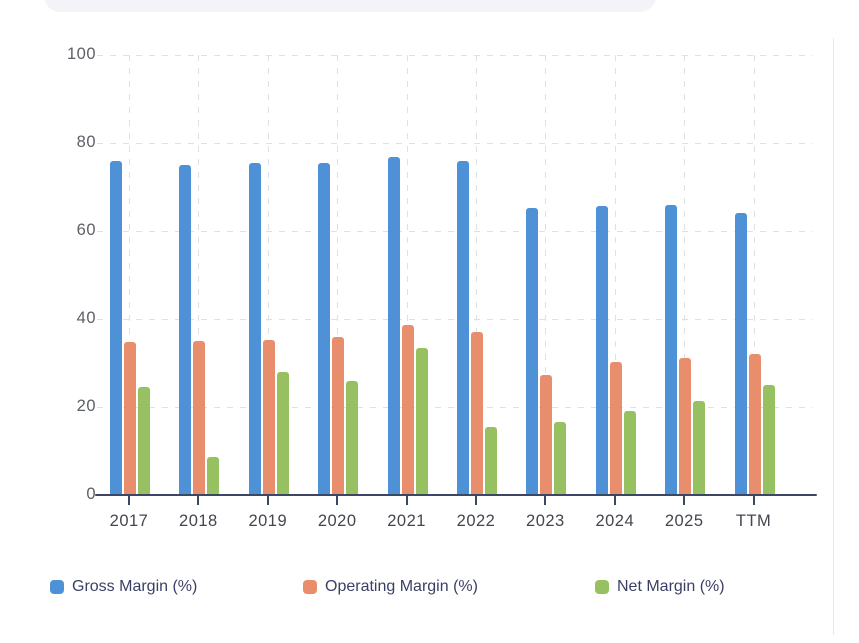  I want to click on operating-margin-bar-2022, so click(477, 413).